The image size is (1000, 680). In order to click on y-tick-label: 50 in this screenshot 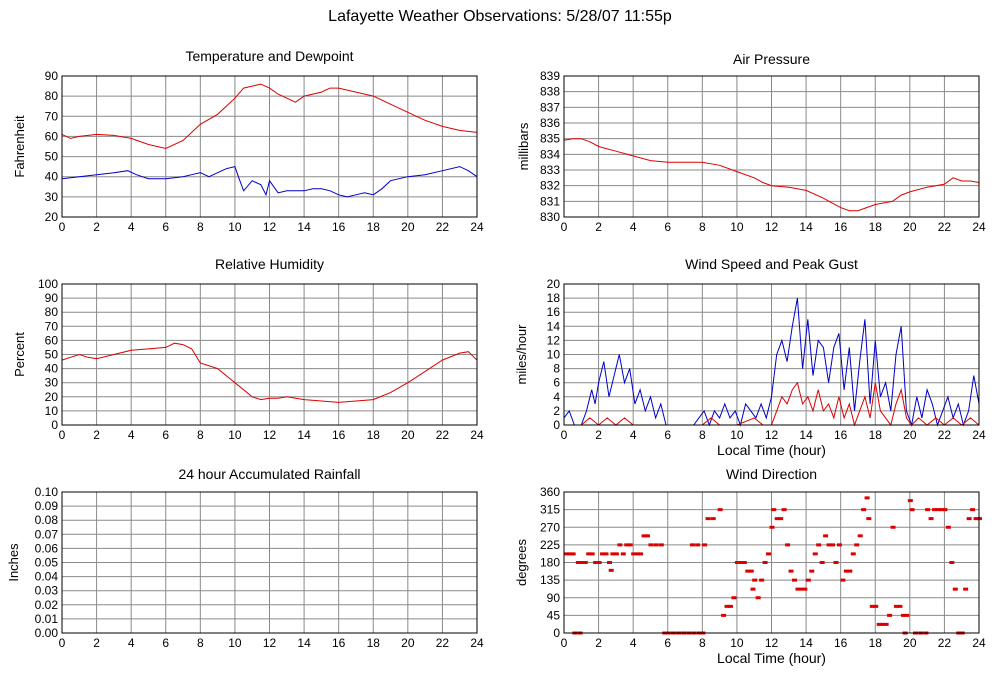, I will do `click(52, 355)`.